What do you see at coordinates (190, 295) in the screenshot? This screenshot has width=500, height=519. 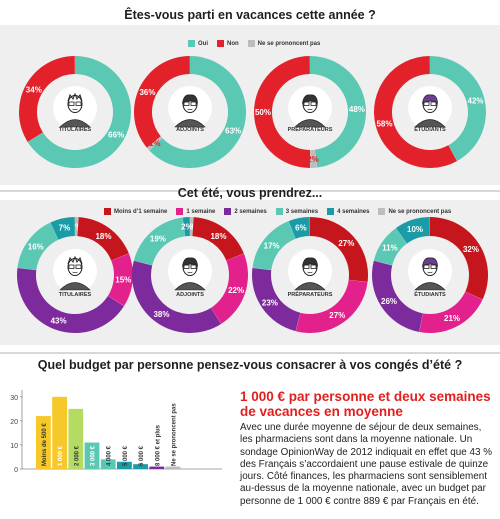 I see `donut-category-label: ADJOINTS` at bounding box center [190, 295].